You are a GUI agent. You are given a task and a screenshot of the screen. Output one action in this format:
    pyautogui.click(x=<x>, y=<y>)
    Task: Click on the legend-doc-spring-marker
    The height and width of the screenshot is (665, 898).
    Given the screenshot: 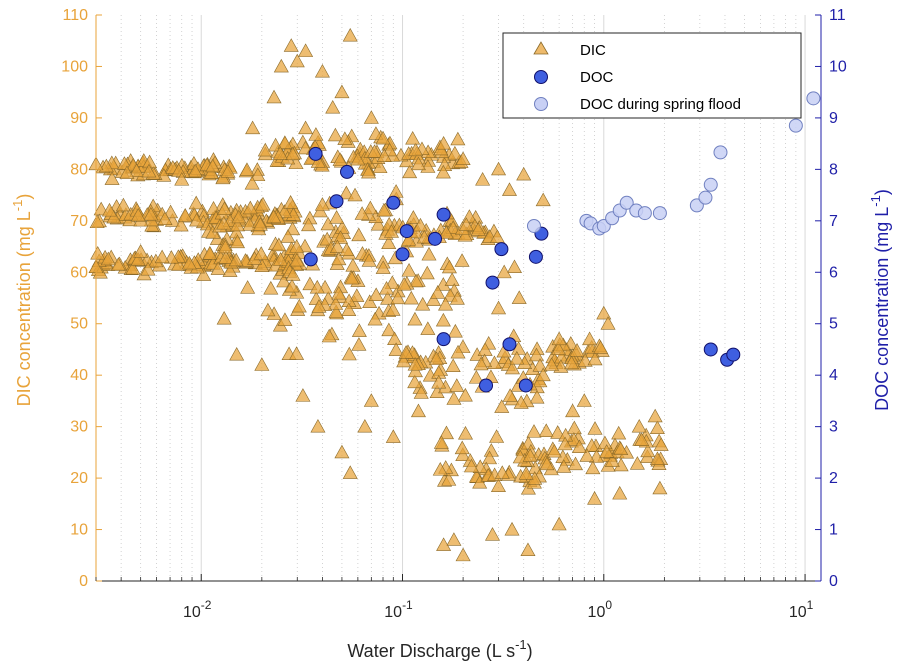 What is the action you would take?
    pyautogui.click(x=541, y=104)
    